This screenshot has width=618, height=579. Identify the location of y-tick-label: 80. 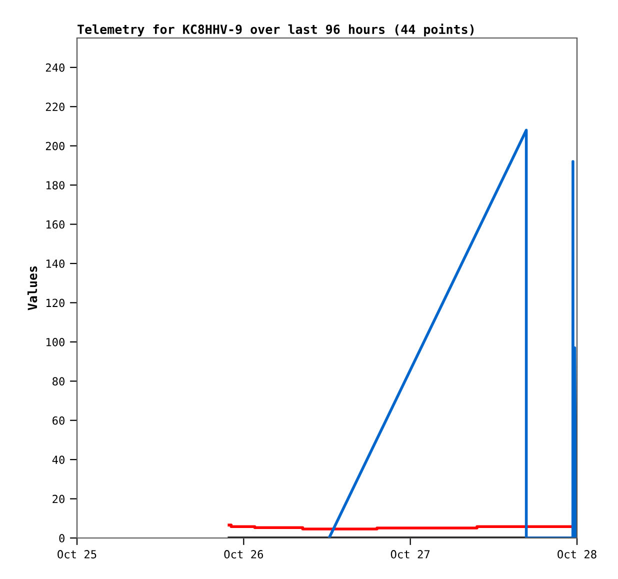
(58, 381).